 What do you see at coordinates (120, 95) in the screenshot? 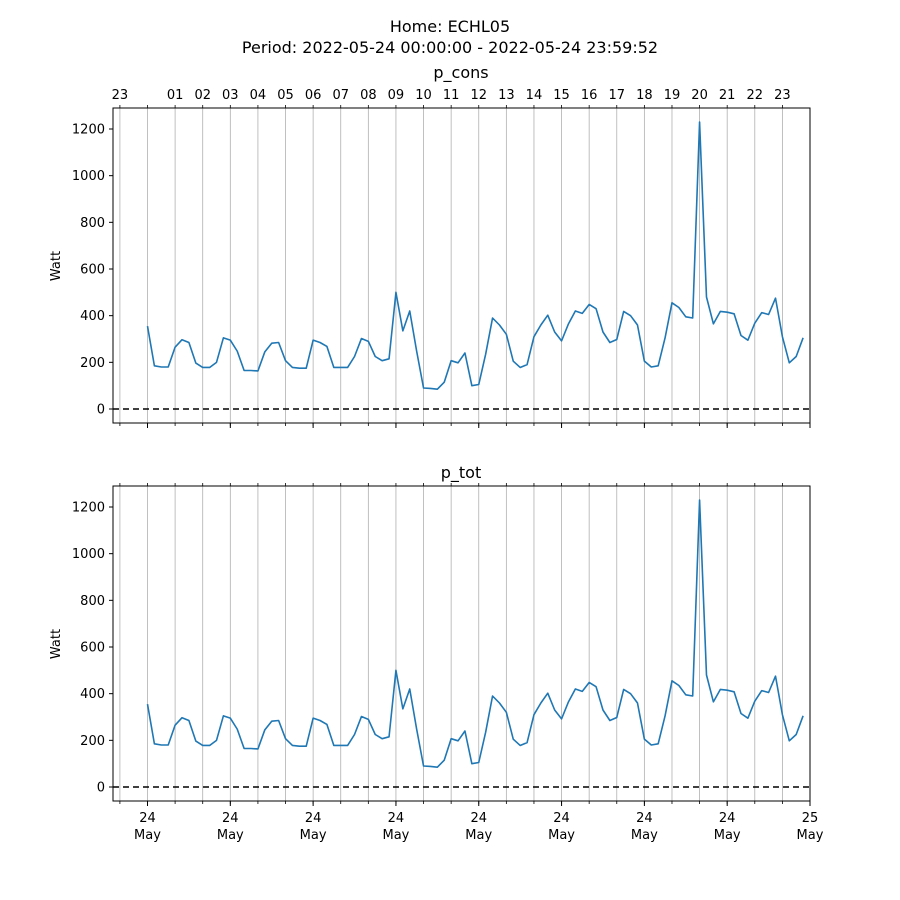
I see `top-hour-label: 23` at bounding box center [120, 95].